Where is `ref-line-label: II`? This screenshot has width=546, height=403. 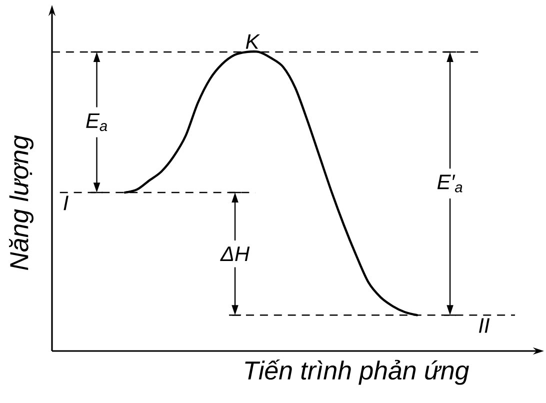 ref-line-label: II is located at coordinates (484, 325).